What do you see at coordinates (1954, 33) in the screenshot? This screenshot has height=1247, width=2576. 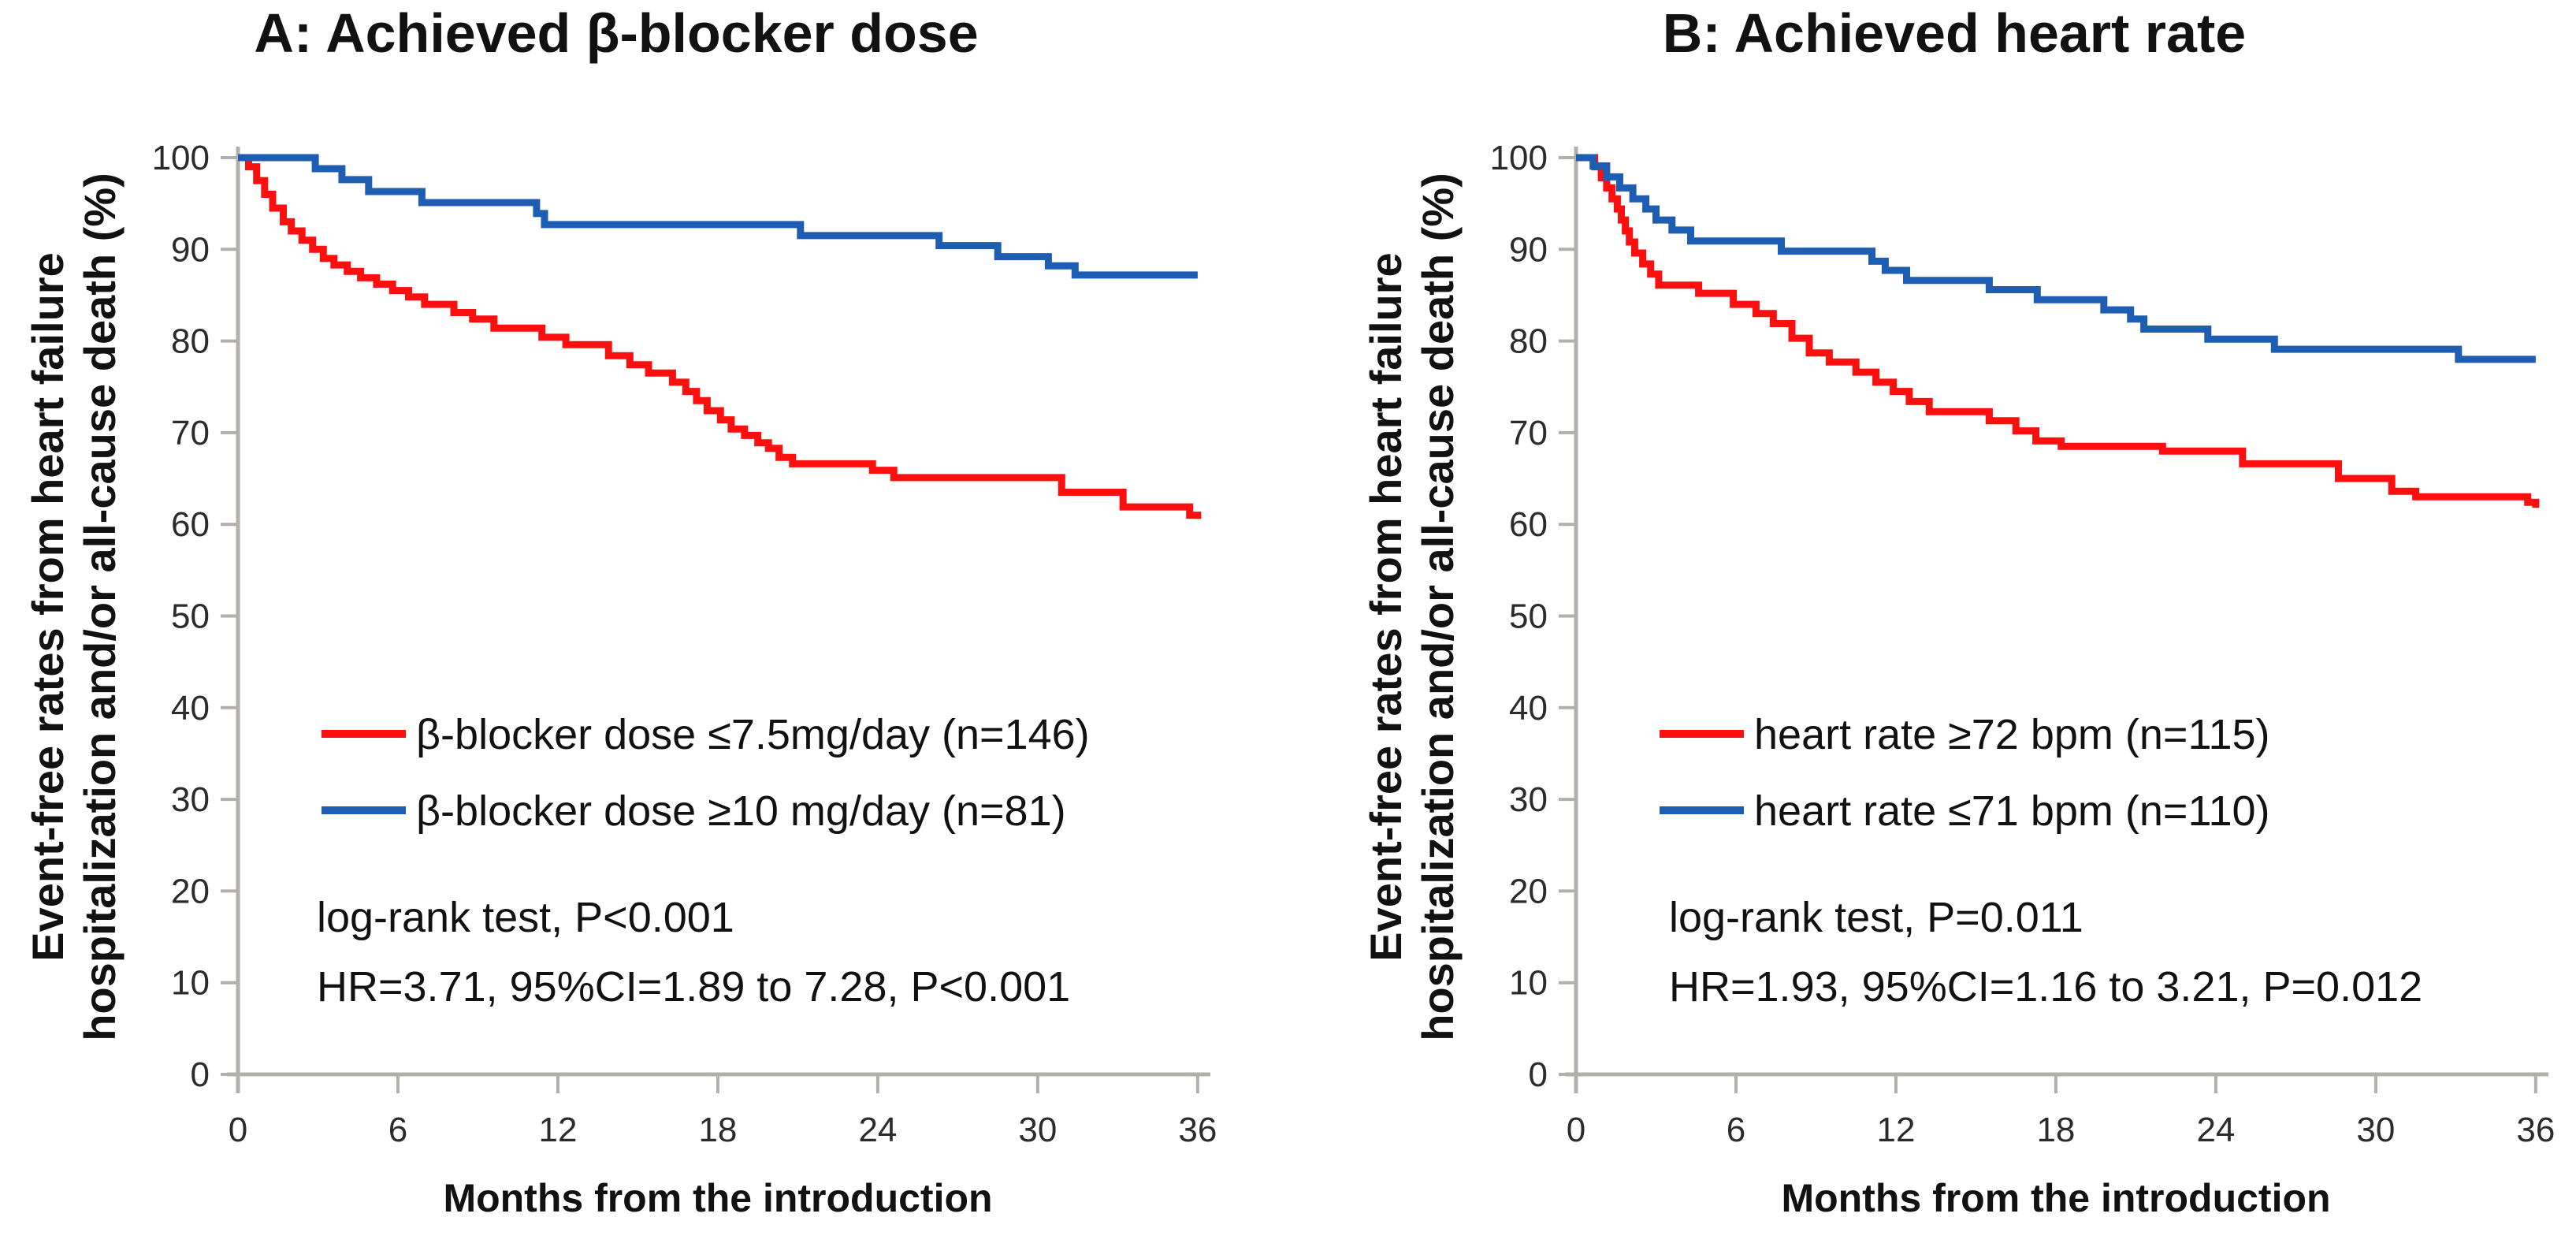 I see `panel-b-title: B: Achieved heart rate` at bounding box center [1954, 33].